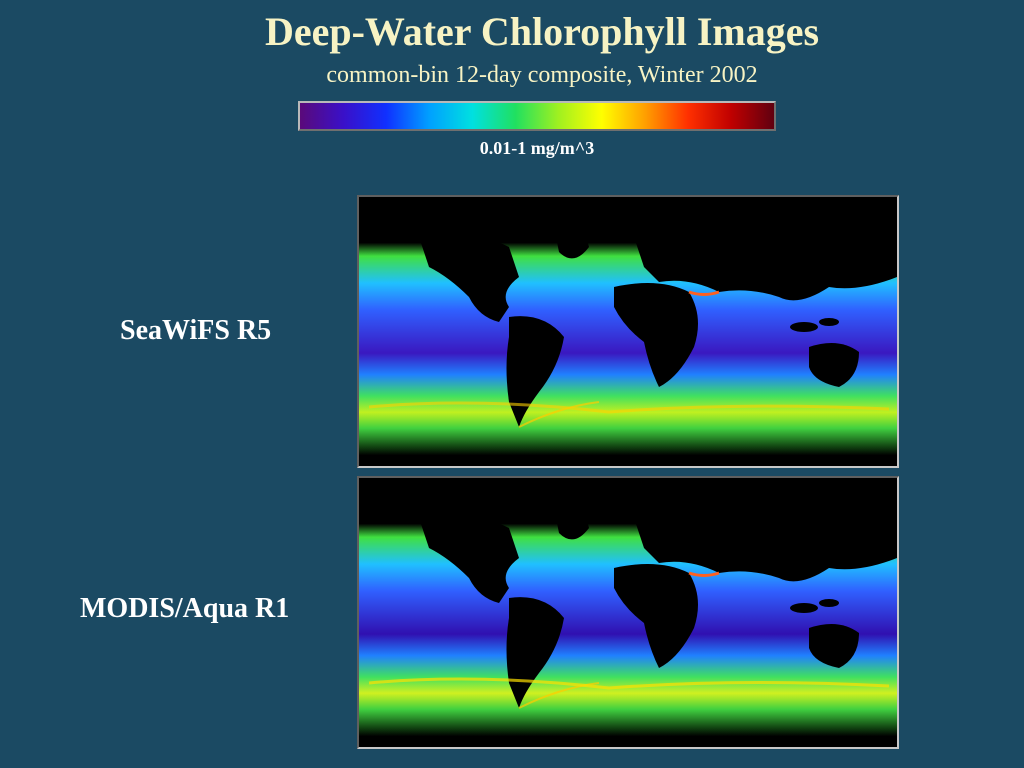 The height and width of the screenshot is (768, 1024). What do you see at coordinates (542, 31) in the screenshot?
I see `slide-title: Deep-Water Chlorophyll Images` at bounding box center [542, 31].